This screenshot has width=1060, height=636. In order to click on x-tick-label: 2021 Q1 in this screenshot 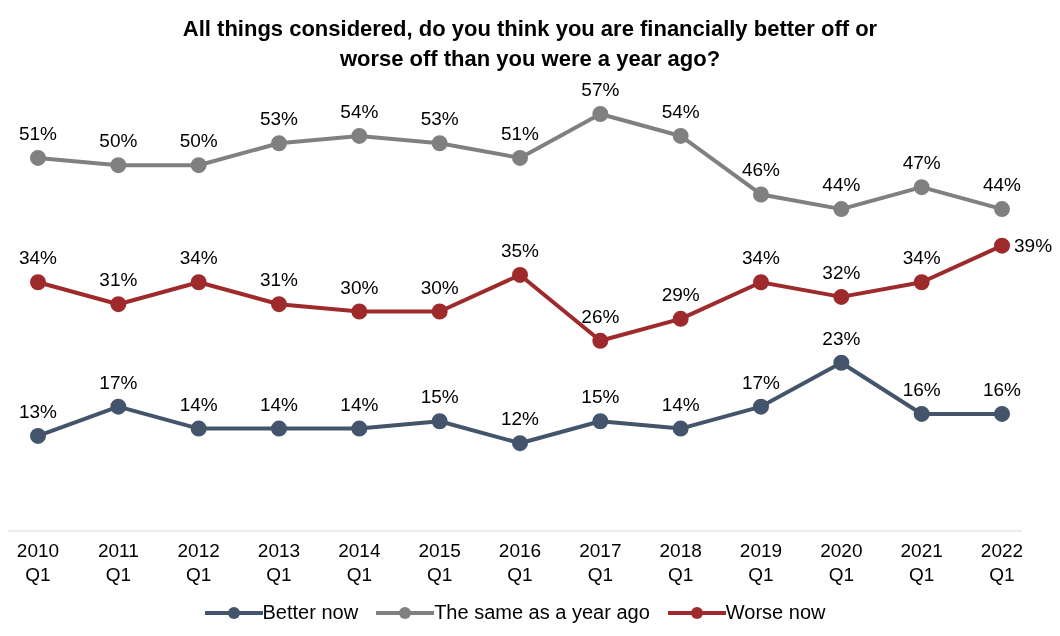, I will do `click(921, 562)`.